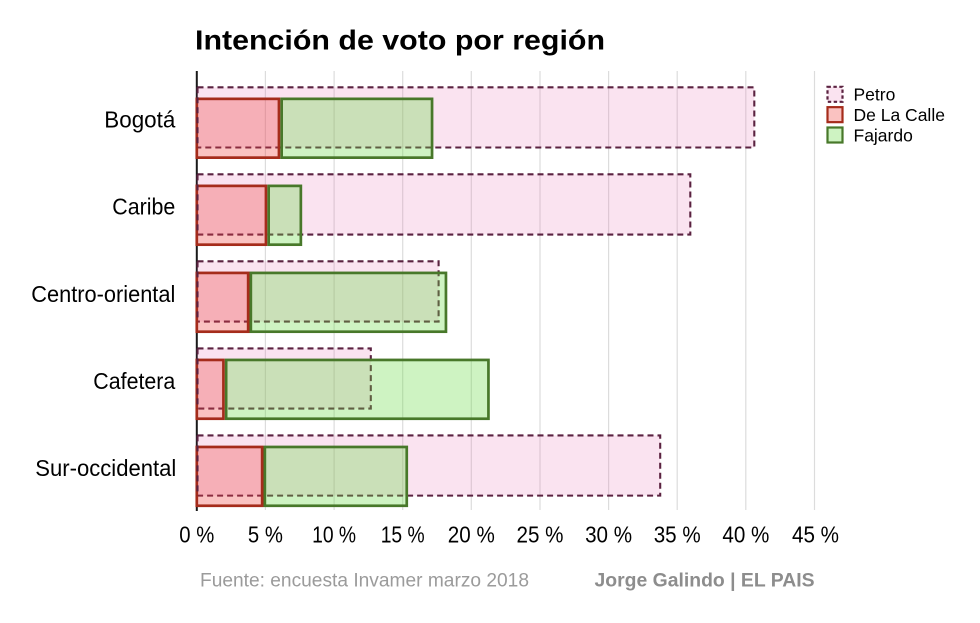 Image resolution: width=980 pixels, height=623 pixels. What do you see at coordinates (400, 39) in the screenshot?
I see `svg-text: Intención de voto por región` at bounding box center [400, 39].